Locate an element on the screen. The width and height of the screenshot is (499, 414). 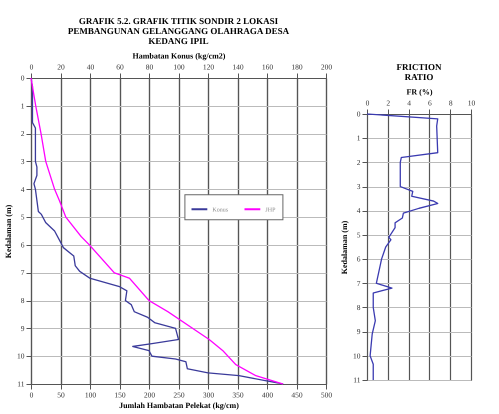
x-axis-title: FR (%) is located at coordinates (419, 92).